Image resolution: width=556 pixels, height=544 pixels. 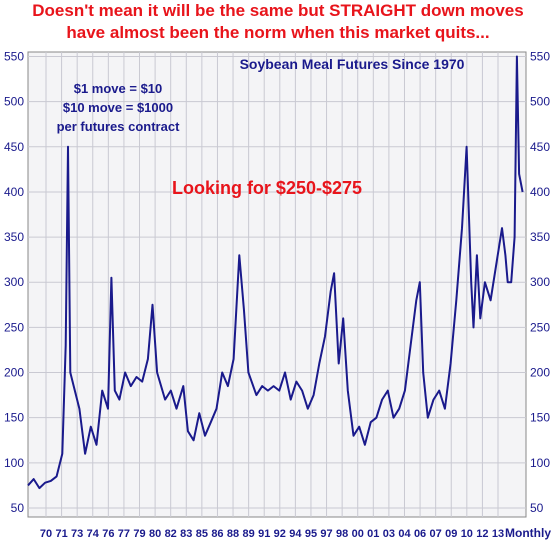 What do you see at coordinates (14, 327) in the screenshot?
I see `y-tick-label-left: 250` at bounding box center [14, 327].